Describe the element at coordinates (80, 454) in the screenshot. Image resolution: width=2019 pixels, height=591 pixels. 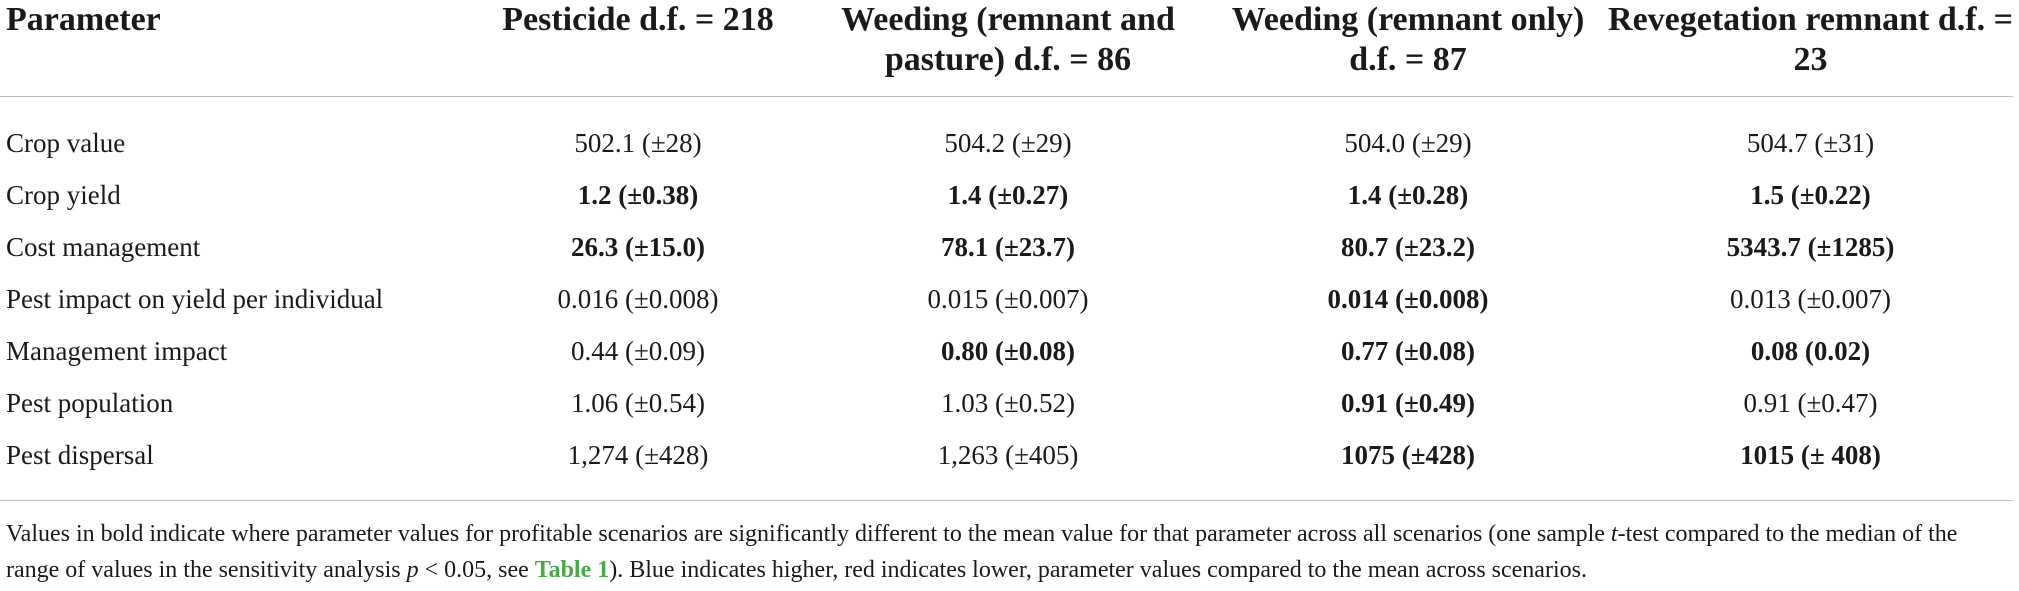
I see `row-parameter-label: Pest dispersal` at that location.